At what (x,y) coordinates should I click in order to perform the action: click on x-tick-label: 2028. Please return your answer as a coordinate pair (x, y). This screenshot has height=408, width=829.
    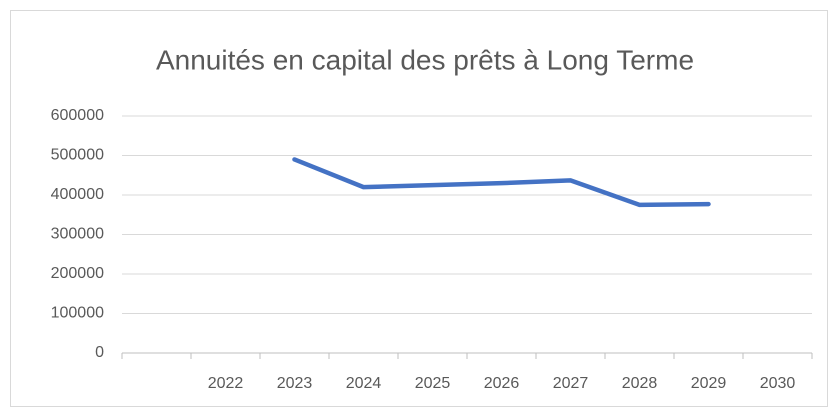
    Looking at the image, I should click on (640, 383).